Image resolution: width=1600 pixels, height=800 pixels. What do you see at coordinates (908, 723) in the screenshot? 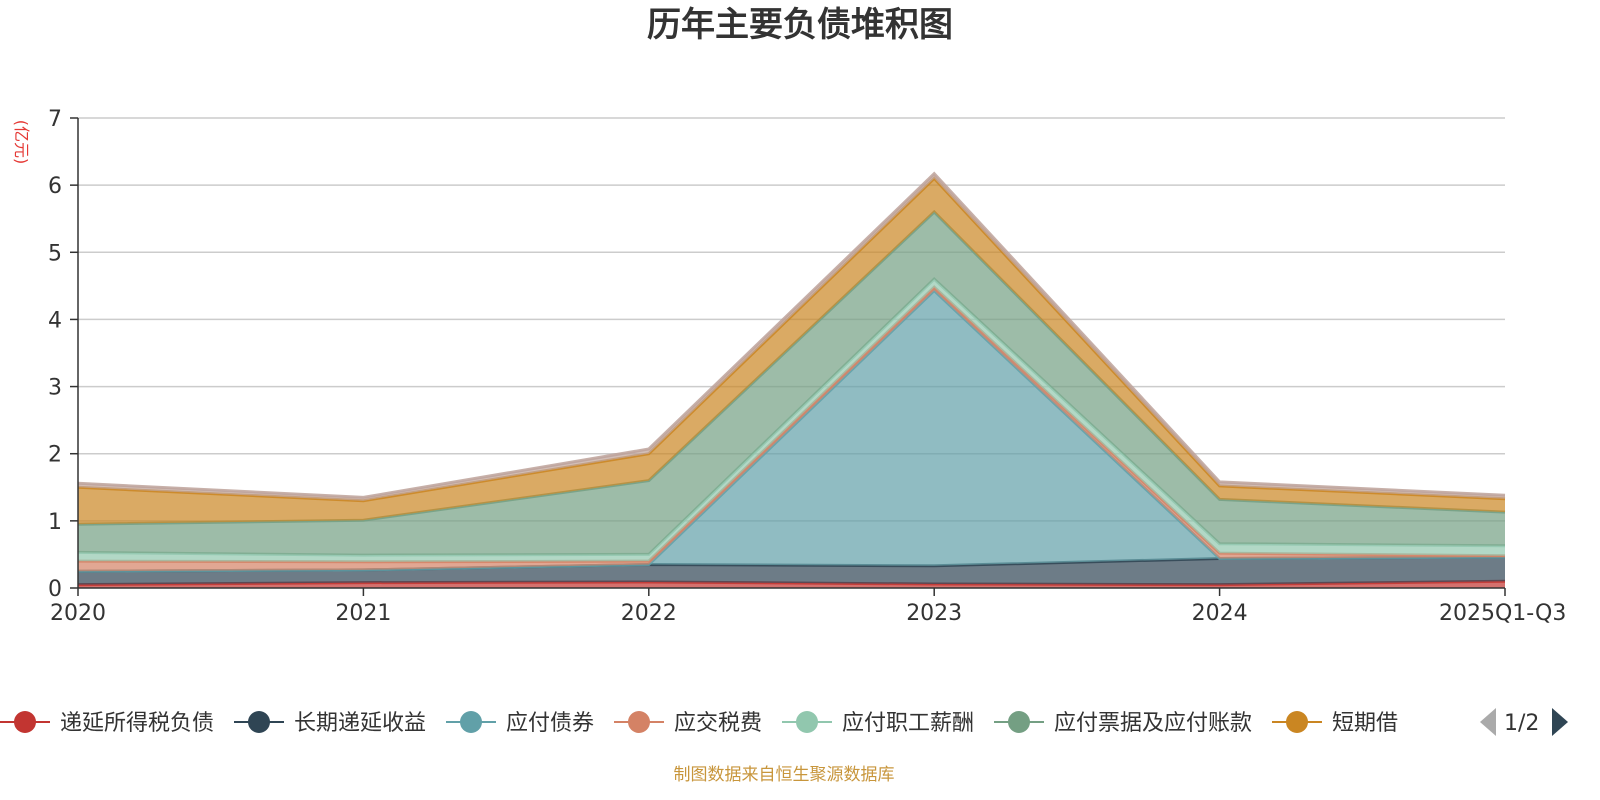
I see `legend-label: 应付职工薪酬` at bounding box center [908, 723].